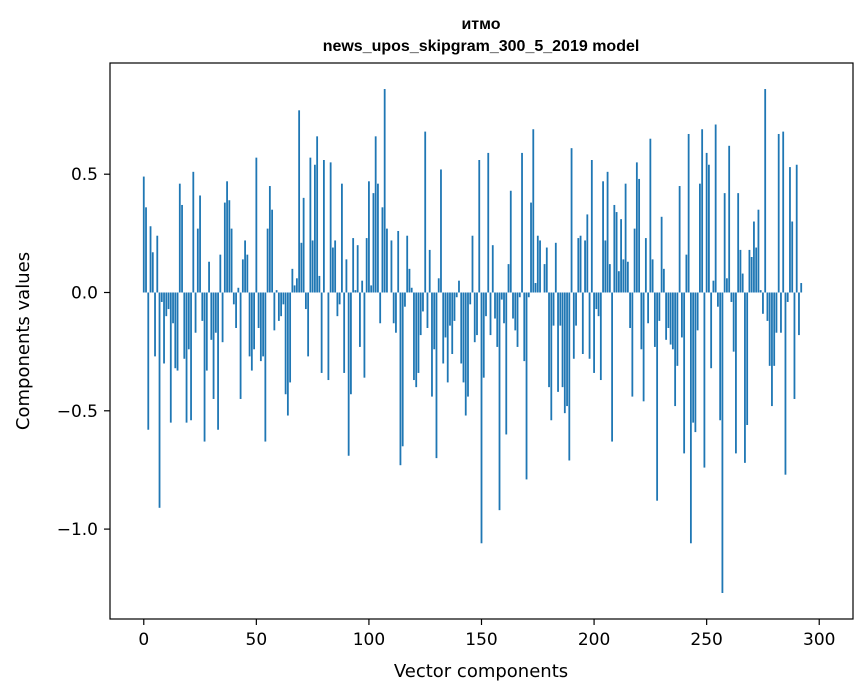 This screenshot has height=696, width=867. Describe the element at coordinates (83, 352) in the screenshot. I see `y-axis-ticks: 0.5 0.0 −0.5 −1.0` at that location.